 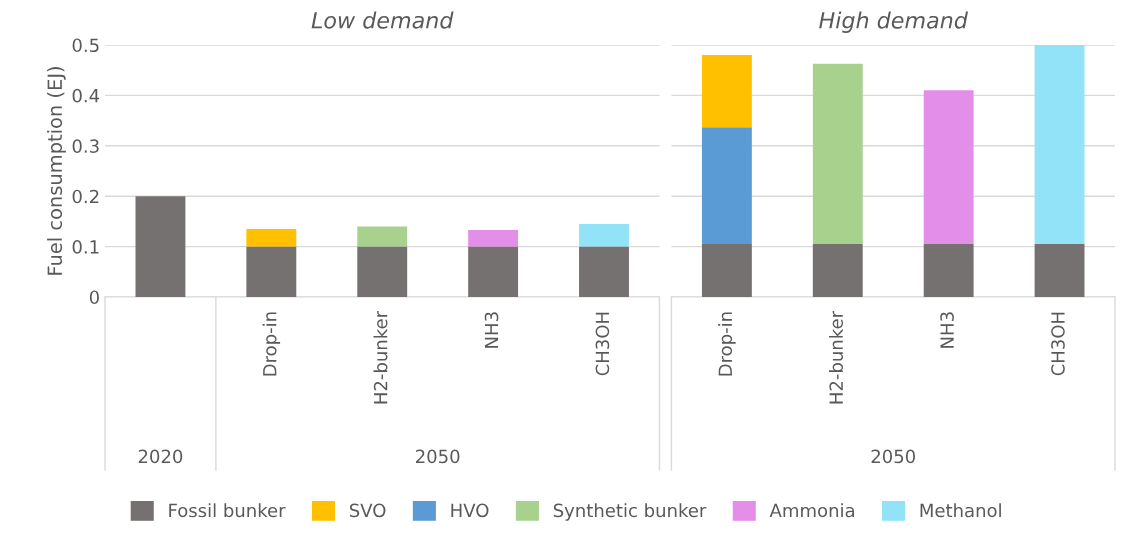 I want to click on text: 2020, so click(x=160, y=456).